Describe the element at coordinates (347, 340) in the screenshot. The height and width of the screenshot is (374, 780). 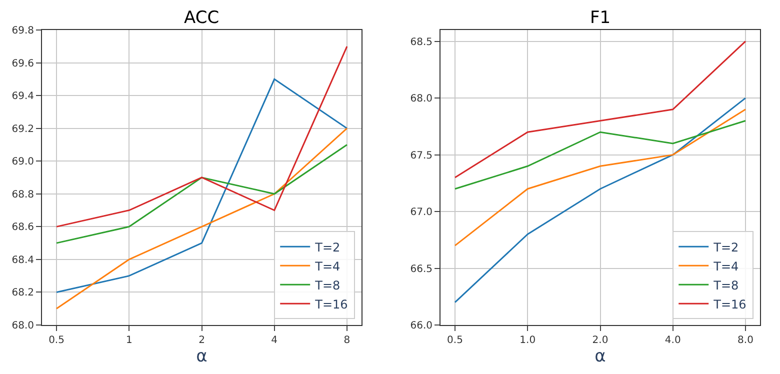
I see `x-tick-label: 8` at that location.